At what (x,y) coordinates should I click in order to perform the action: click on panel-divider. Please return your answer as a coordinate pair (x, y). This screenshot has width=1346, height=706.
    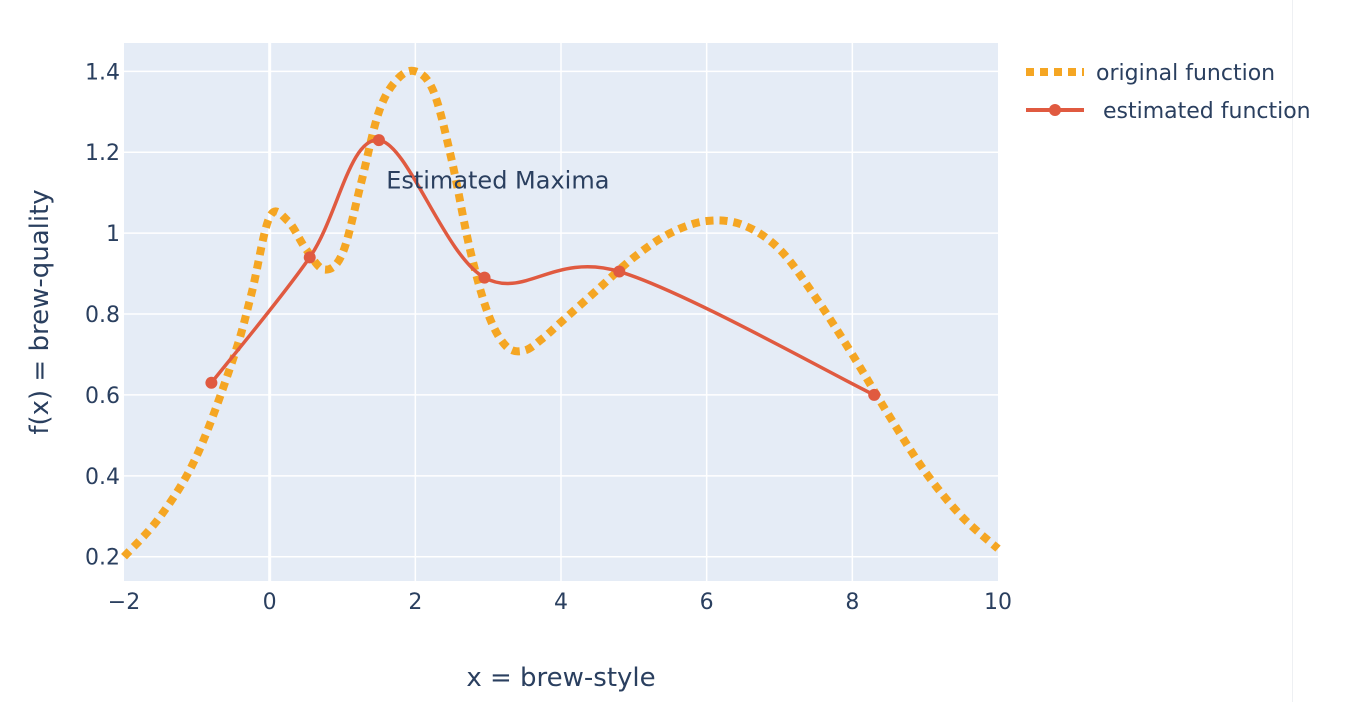
    Looking at the image, I should click on (1292, 351).